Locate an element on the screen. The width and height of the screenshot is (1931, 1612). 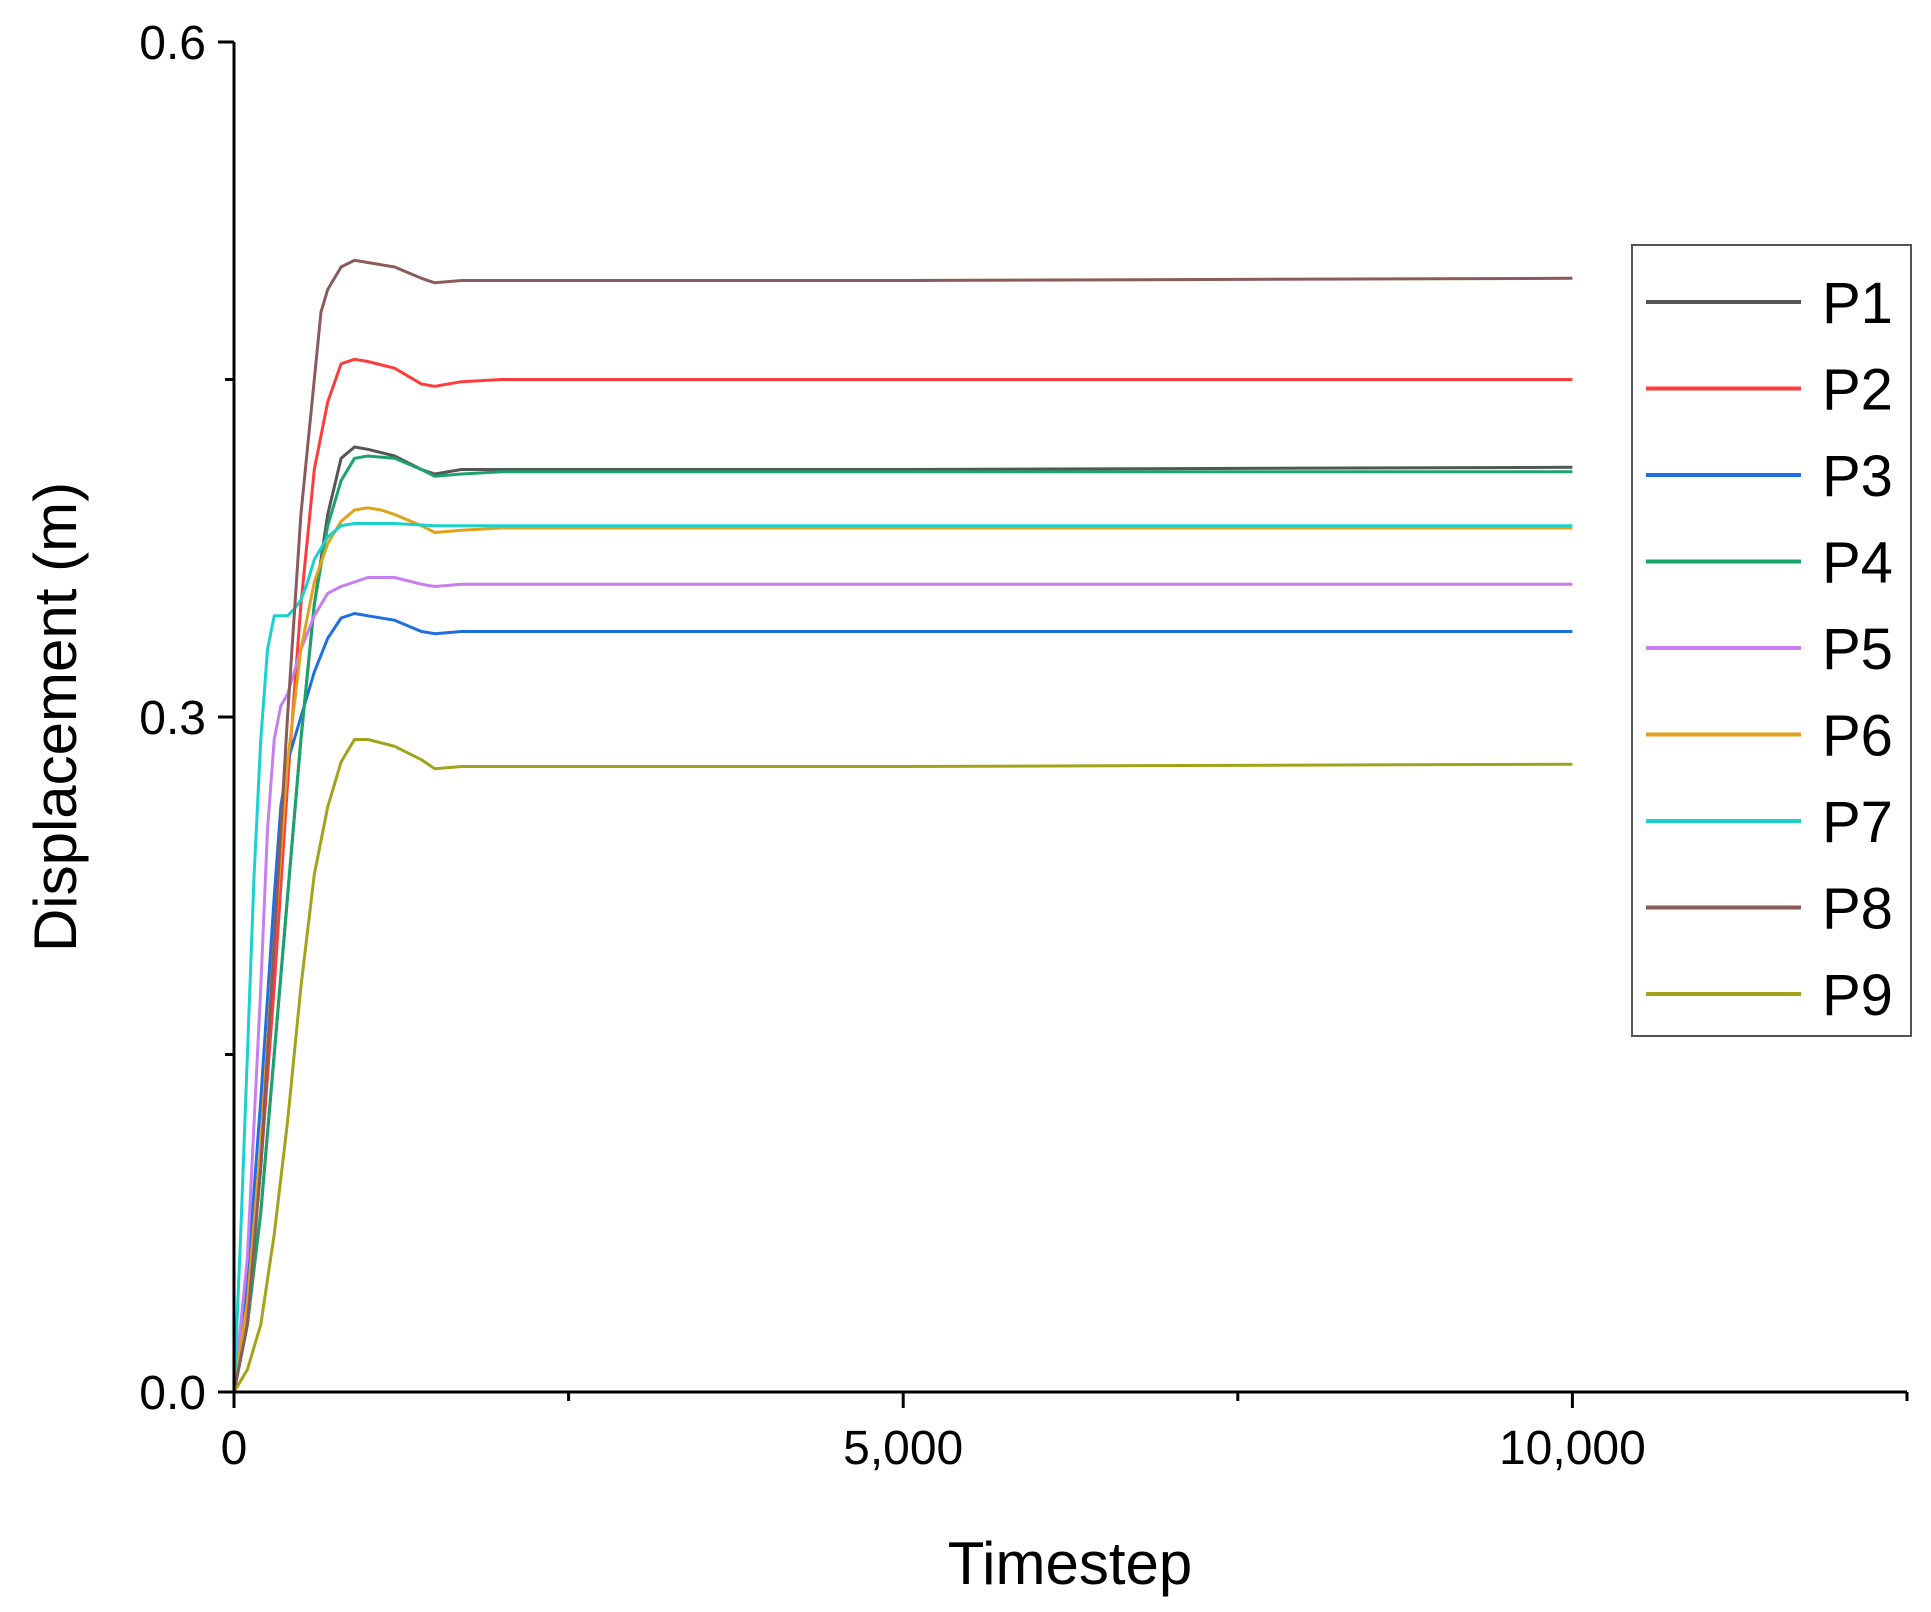
legend: P1 P2 P3 P4 P5 P6 P7 P8 P9 is located at coordinates (1771, 640).